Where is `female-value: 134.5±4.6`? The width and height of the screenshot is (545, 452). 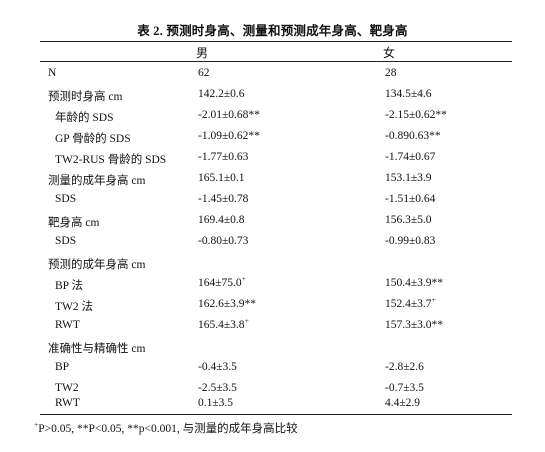 female-value: 134.5±4.6 is located at coordinates (408, 94).